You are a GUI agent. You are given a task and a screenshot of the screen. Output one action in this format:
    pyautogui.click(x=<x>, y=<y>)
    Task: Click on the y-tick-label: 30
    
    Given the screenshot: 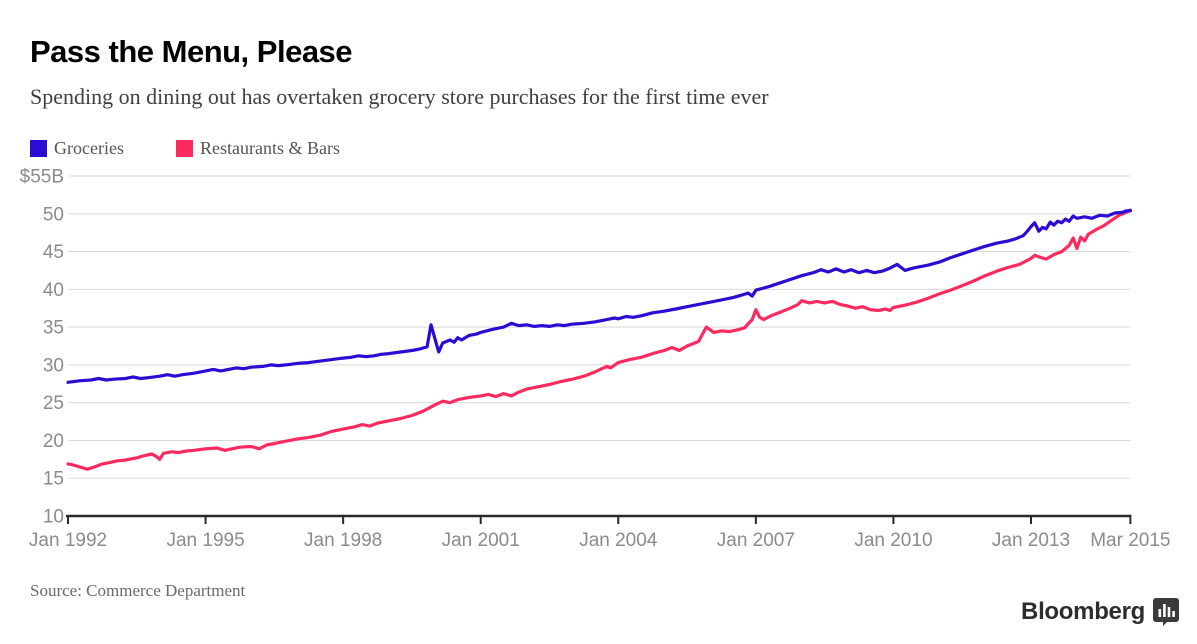 What is the action you would take?
    pyautogui.click(x=53, y=365)
    